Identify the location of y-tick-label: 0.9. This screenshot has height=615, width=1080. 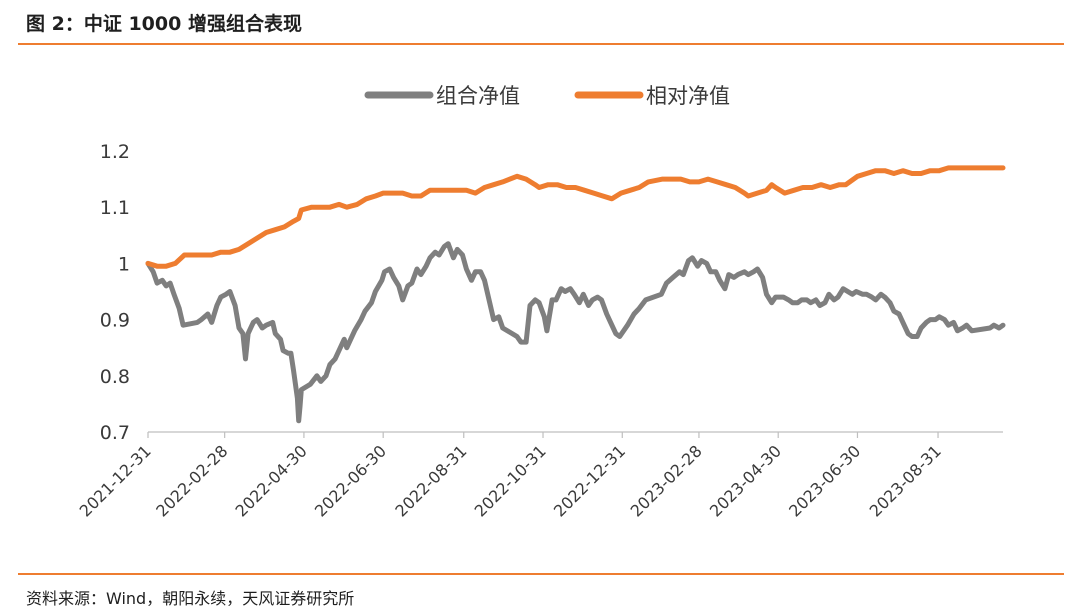
(115, 321).